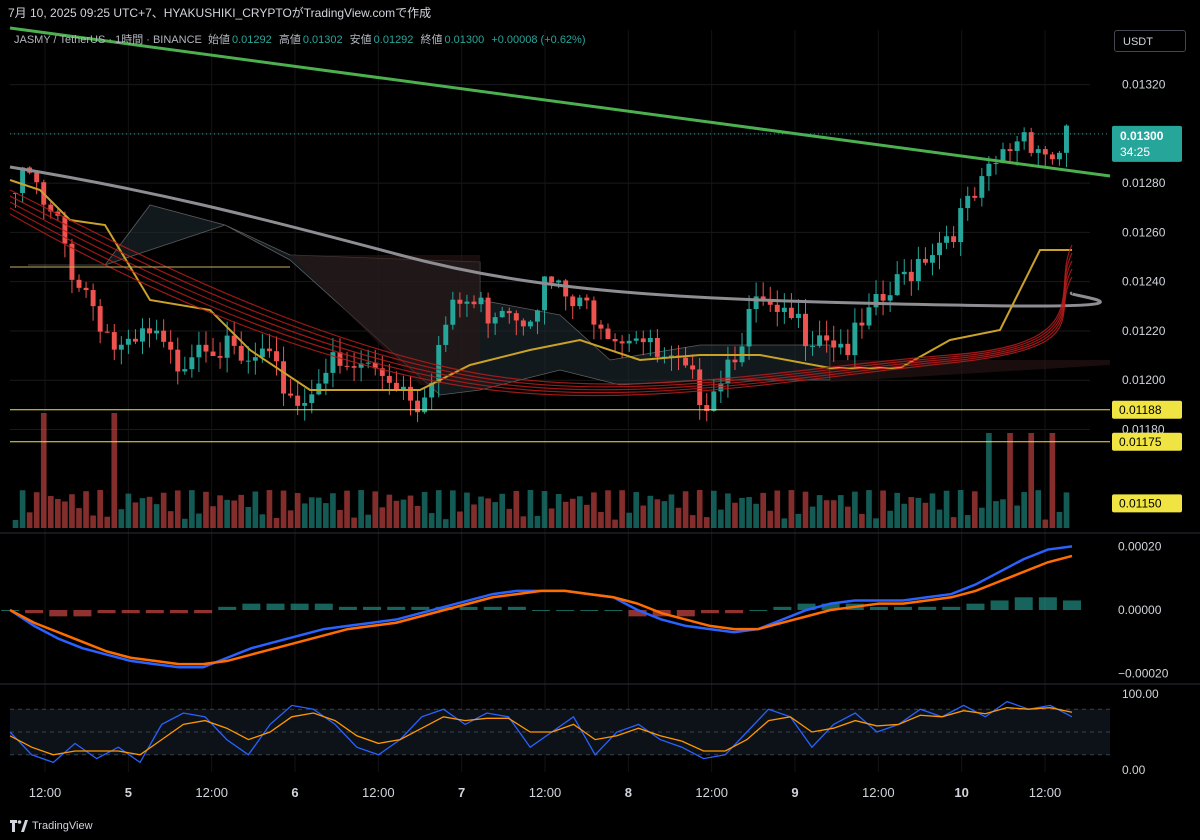 This screenshot has width=1200, height=840. What do you see at coordinates (541, 732) in the screenshot?
I see `rsi-line` at bounding box center [541, 732].